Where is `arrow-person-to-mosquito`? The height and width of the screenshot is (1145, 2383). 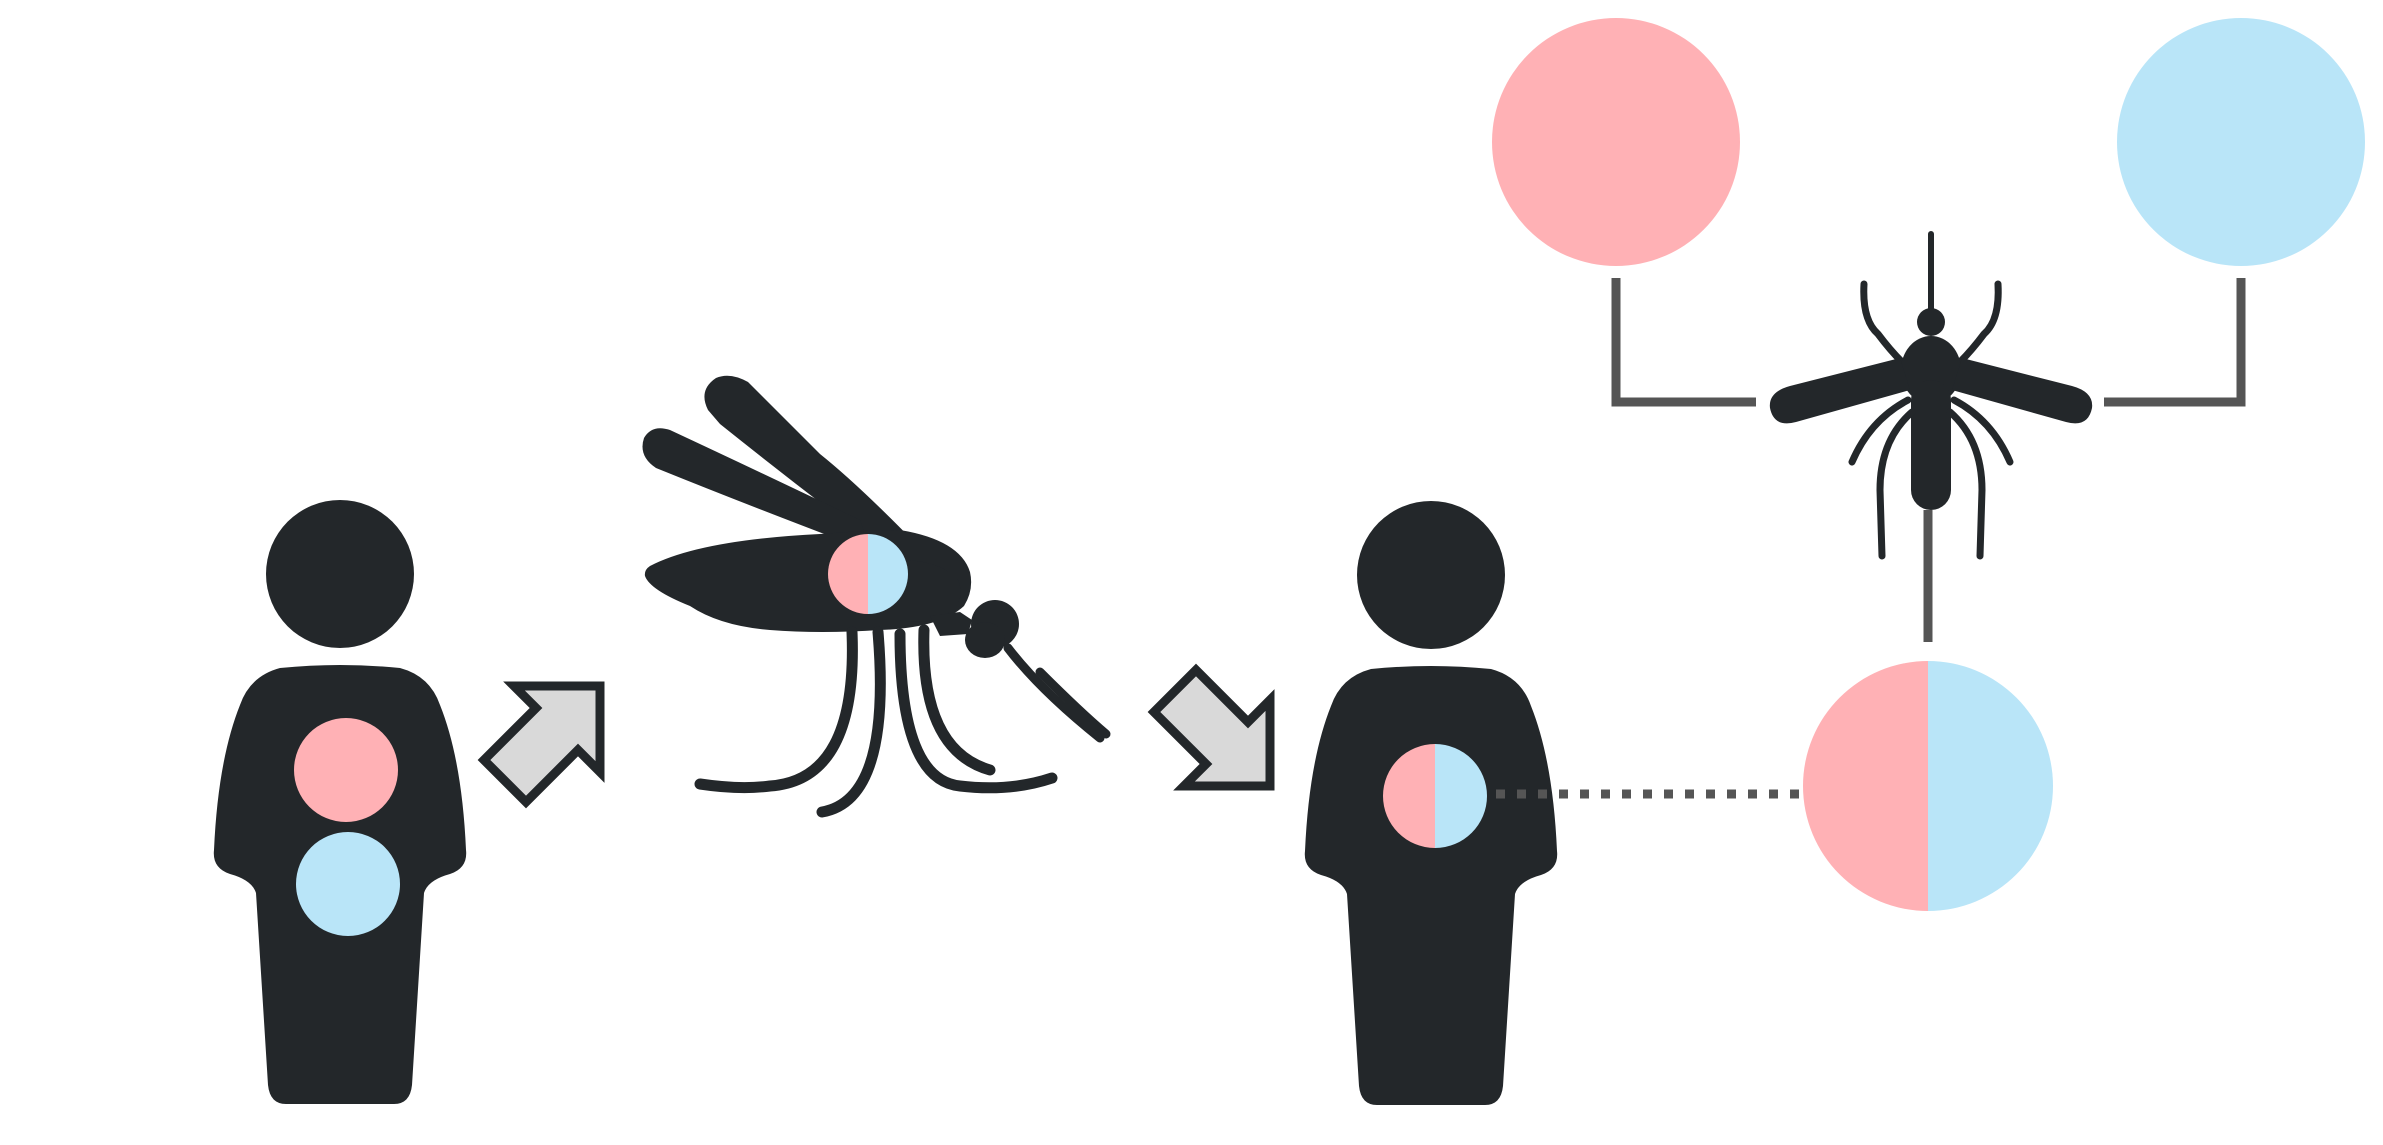
arrow-person-to-mosquito is located at coordinates (541, 745).